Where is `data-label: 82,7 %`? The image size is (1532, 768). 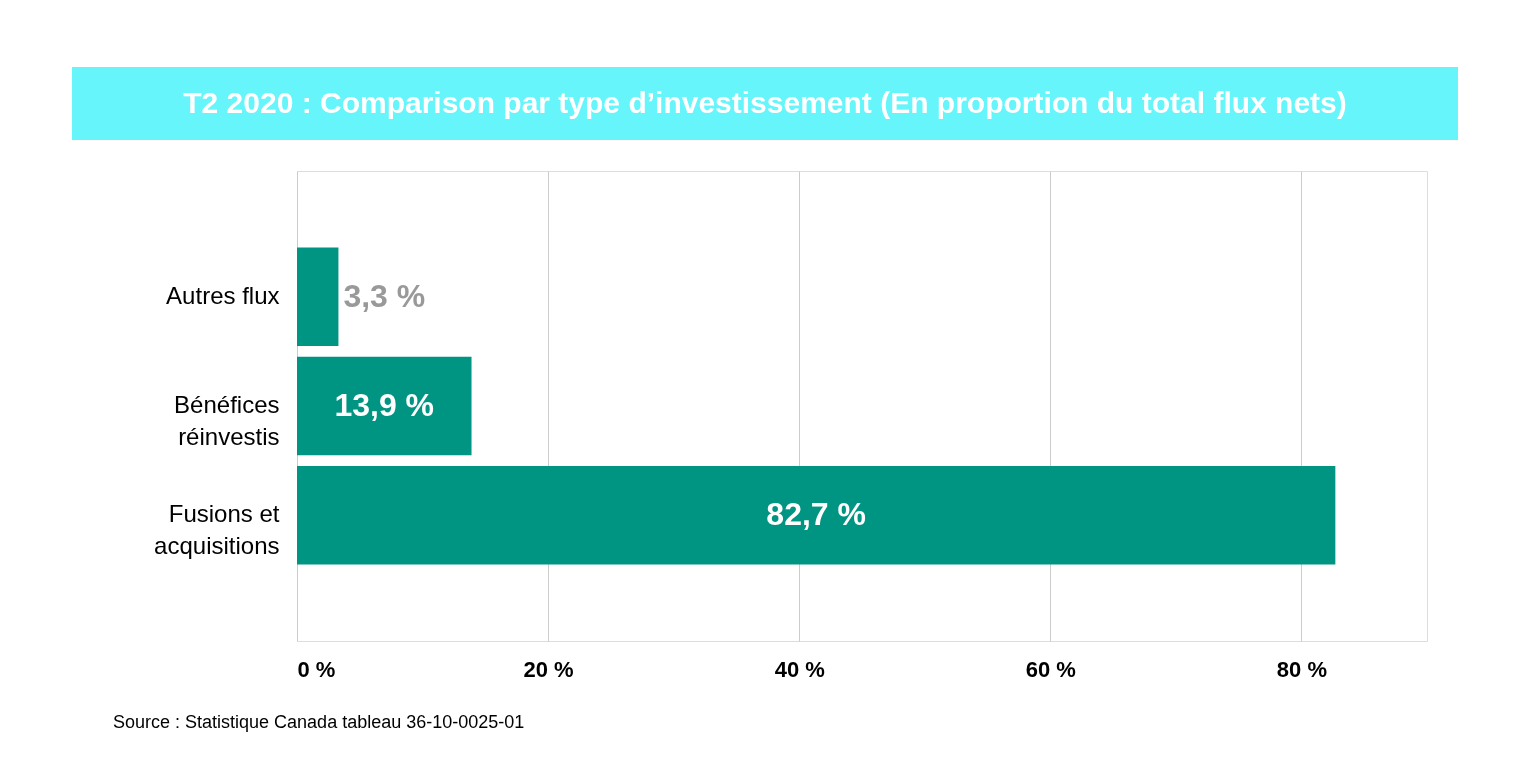 data-label: 82,7 % is located at coordinates (816, 514).